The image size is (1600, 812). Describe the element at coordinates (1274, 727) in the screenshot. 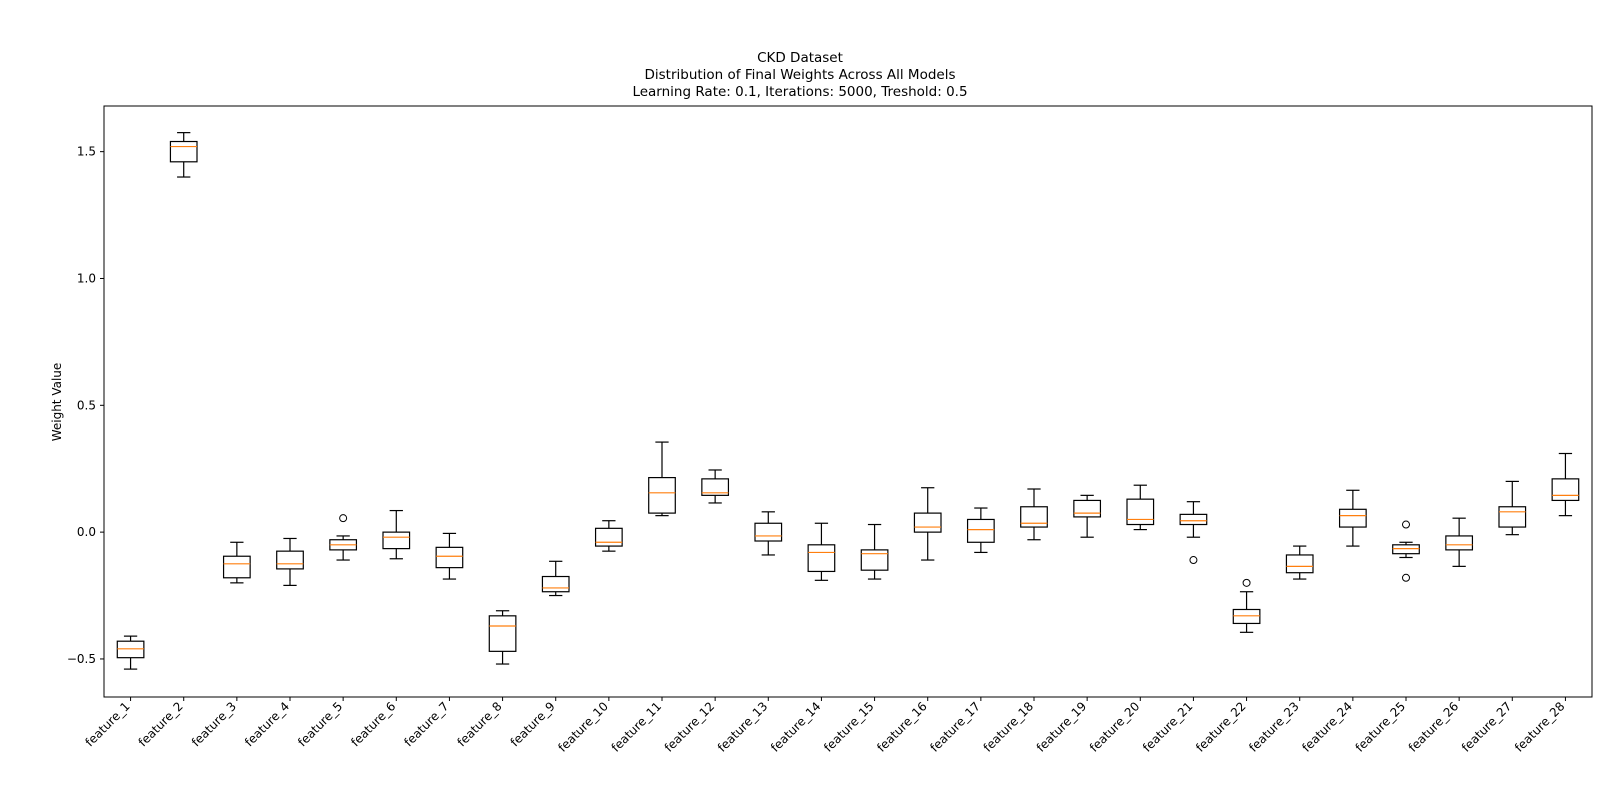

I see `x-tick-label: feature_23` at that location.